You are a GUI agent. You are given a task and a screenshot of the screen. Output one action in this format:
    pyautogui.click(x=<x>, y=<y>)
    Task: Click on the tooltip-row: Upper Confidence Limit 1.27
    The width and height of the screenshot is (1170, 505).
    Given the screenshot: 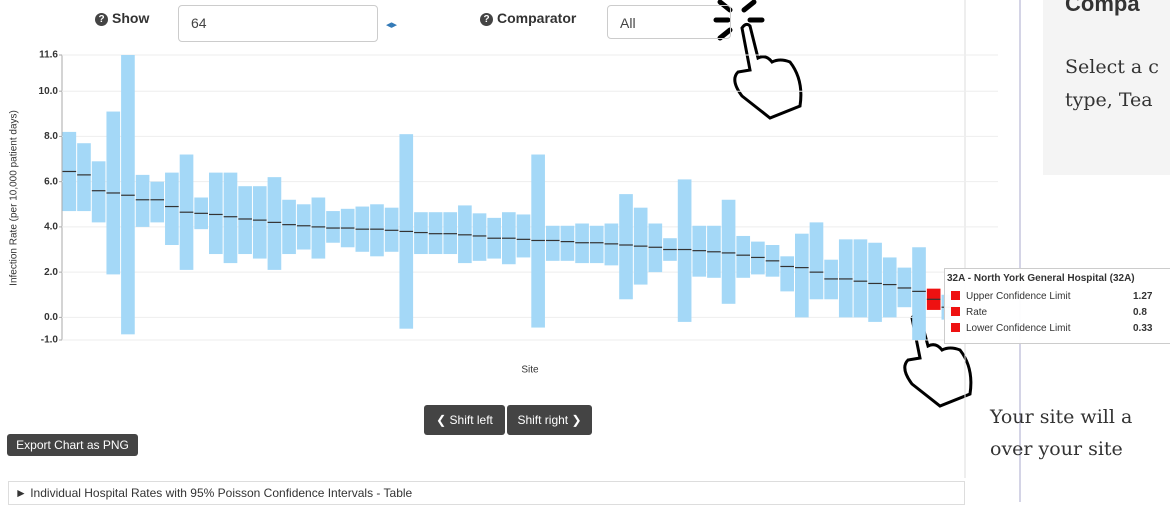 What is the action you would take?
    pyautogui.click(x=1058, y=297)
    